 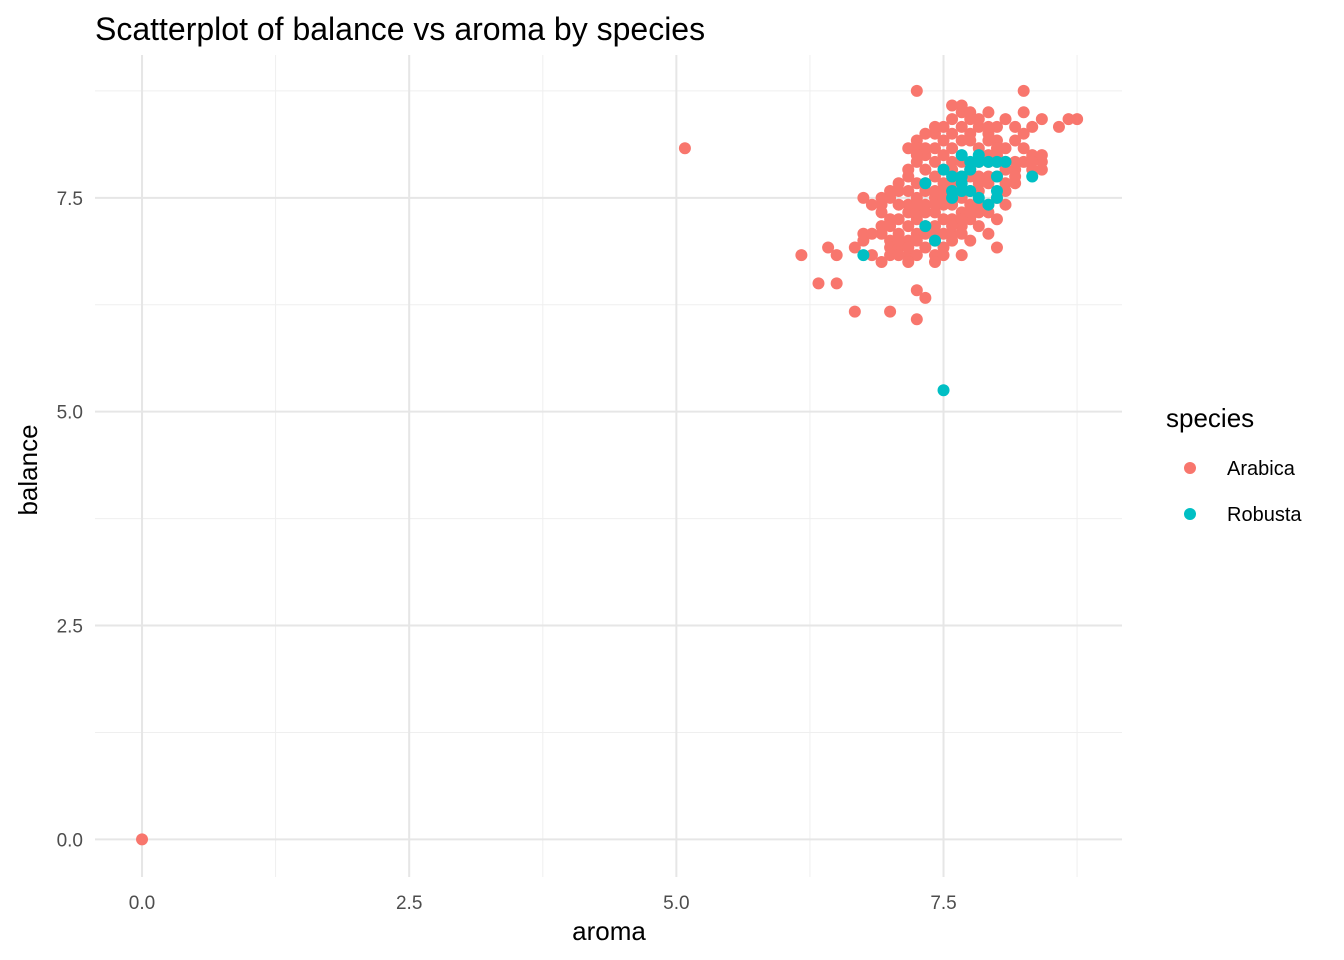 I want to click on x-tick-label: 0.0, so click(x=142, y=903).